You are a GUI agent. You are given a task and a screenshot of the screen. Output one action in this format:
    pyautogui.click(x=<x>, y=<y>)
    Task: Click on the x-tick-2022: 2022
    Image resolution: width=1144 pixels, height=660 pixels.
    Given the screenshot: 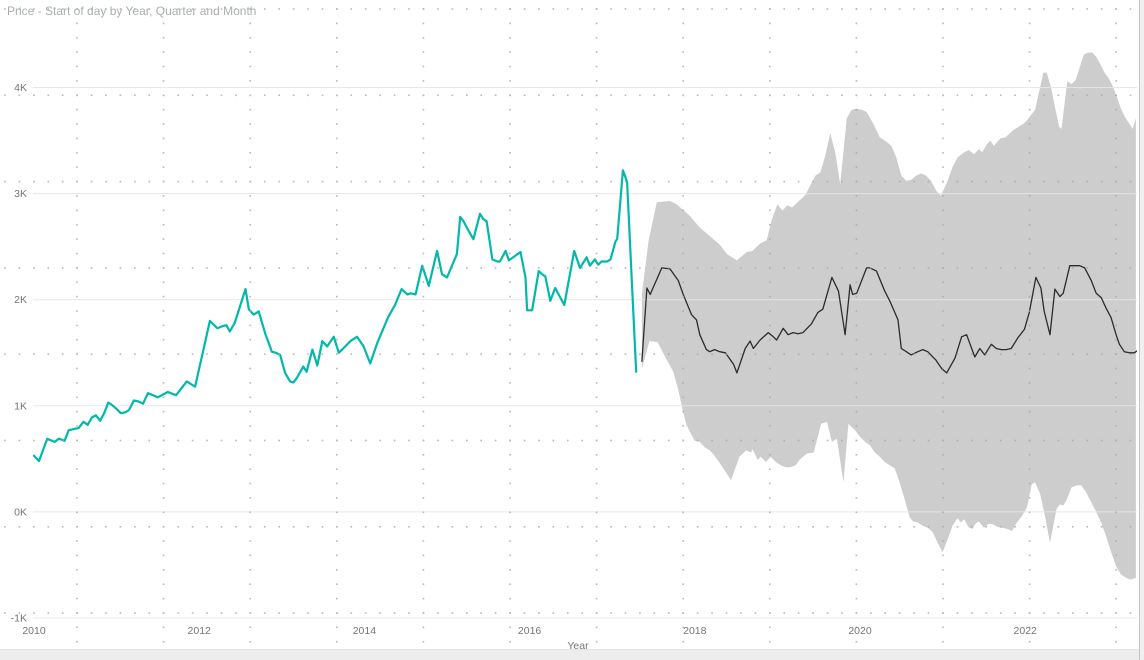 What is the action you would take?
    pyautogui.click(x=1026, y=631)
    